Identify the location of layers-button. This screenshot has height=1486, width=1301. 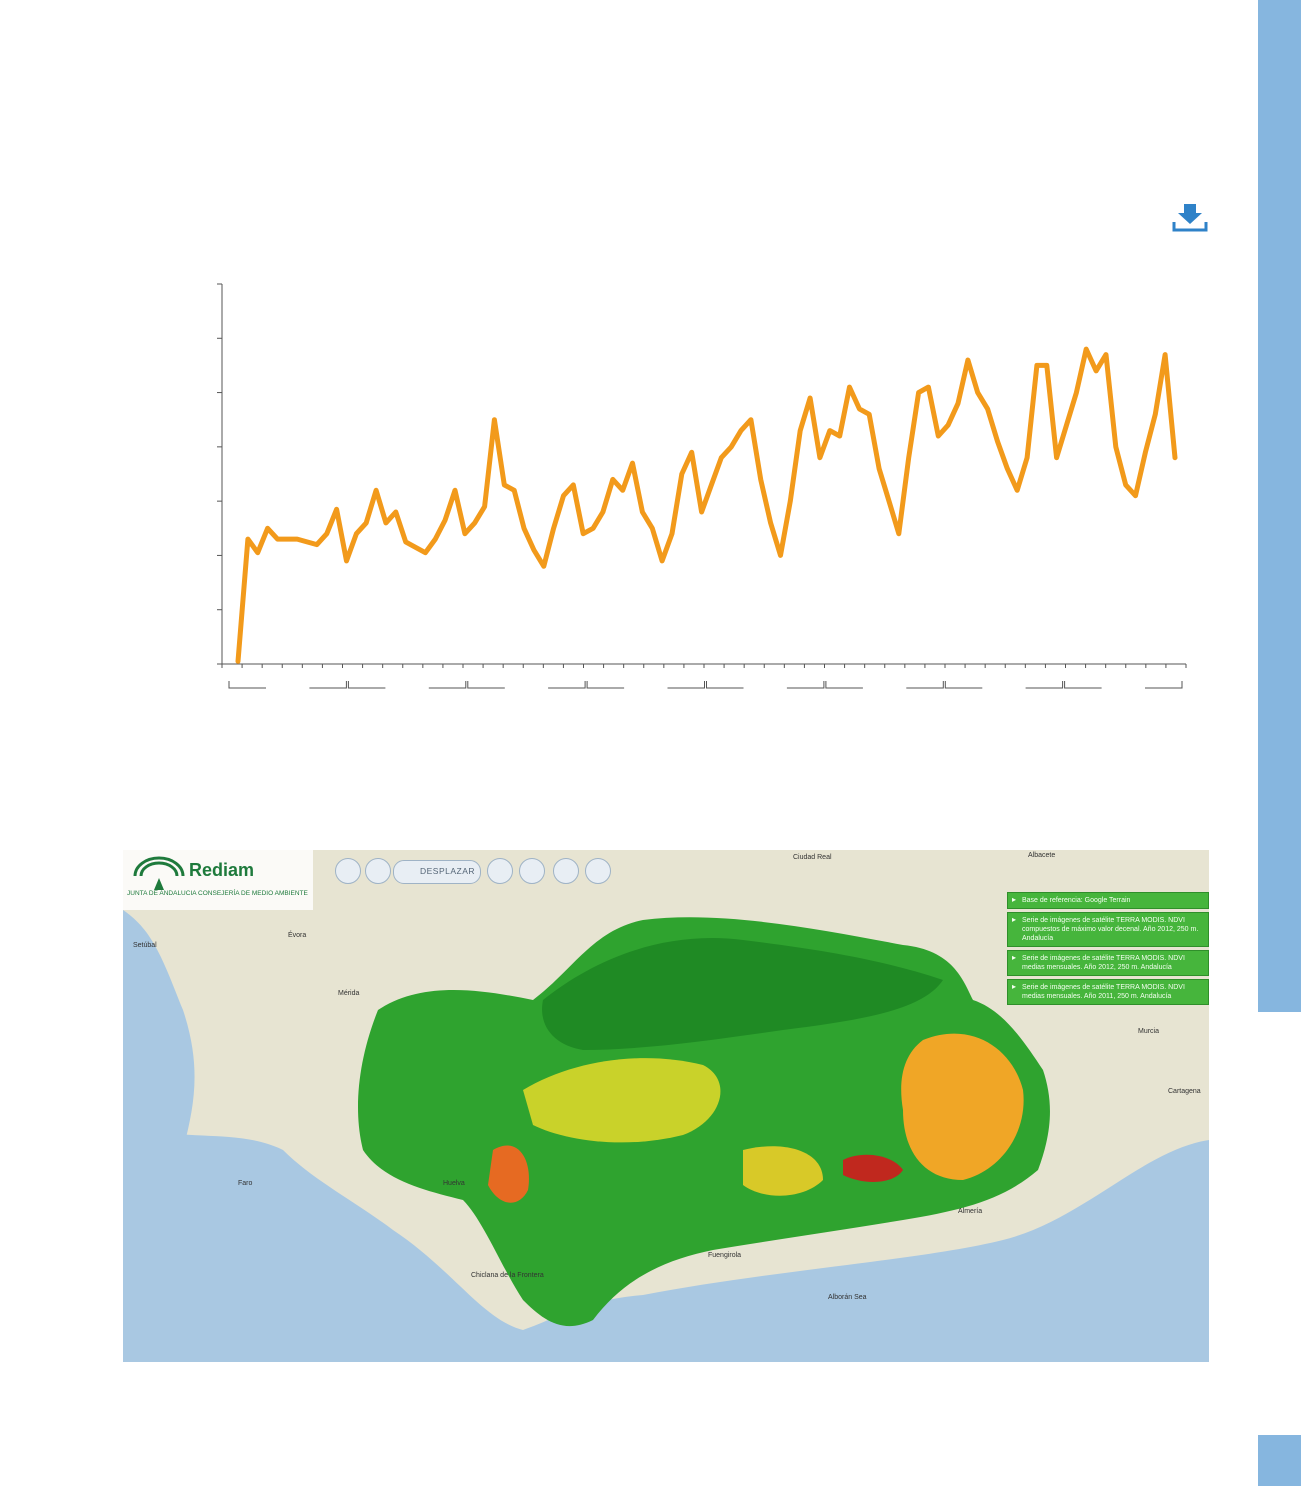
(532, 871).